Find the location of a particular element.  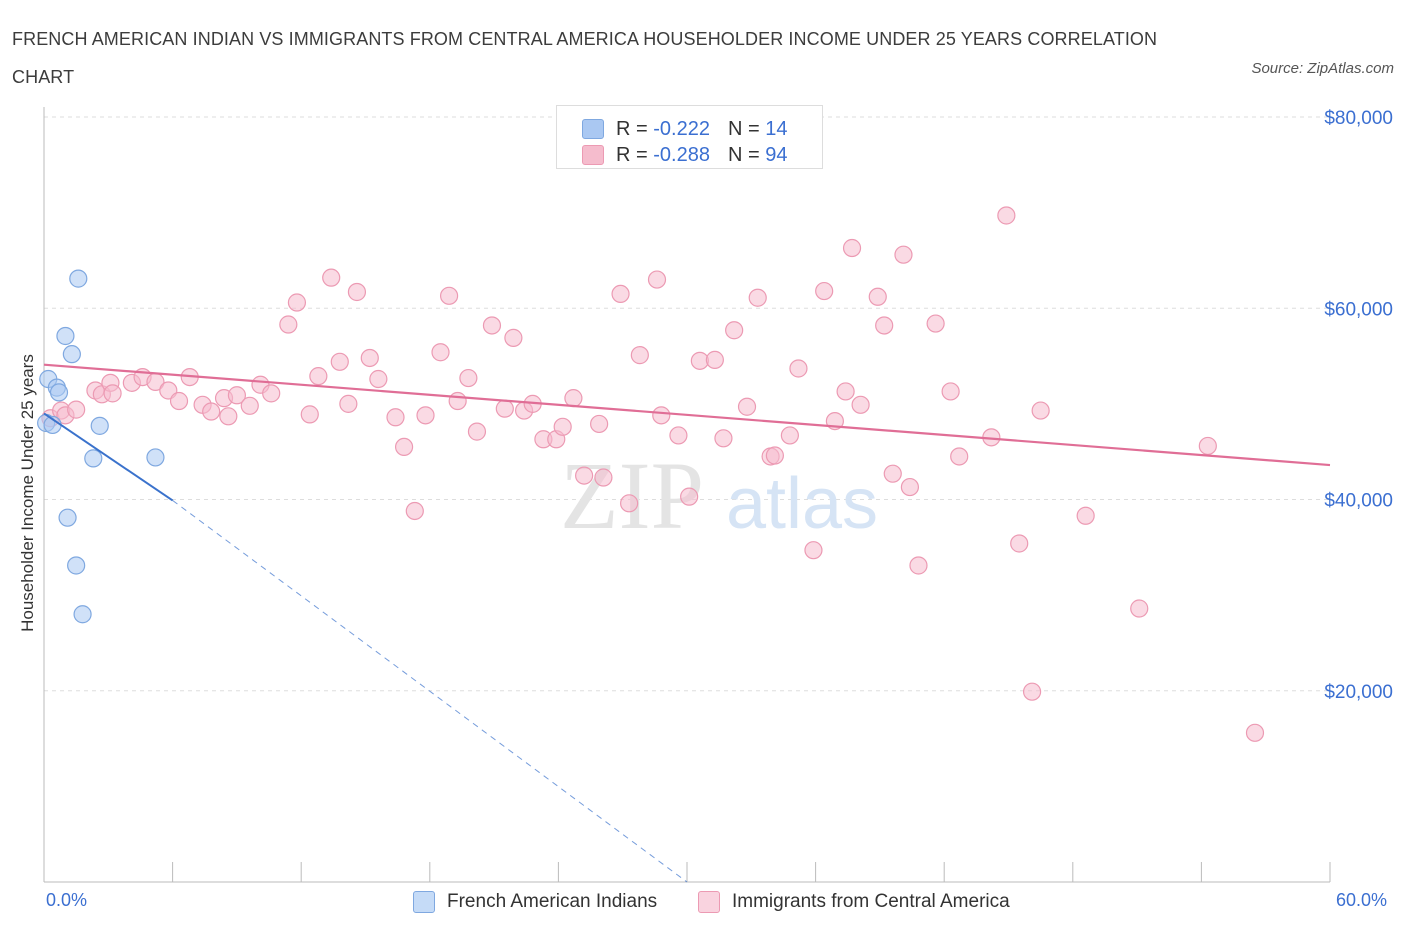

trend-line-french-american-indians is located at coordinates (108, 457).